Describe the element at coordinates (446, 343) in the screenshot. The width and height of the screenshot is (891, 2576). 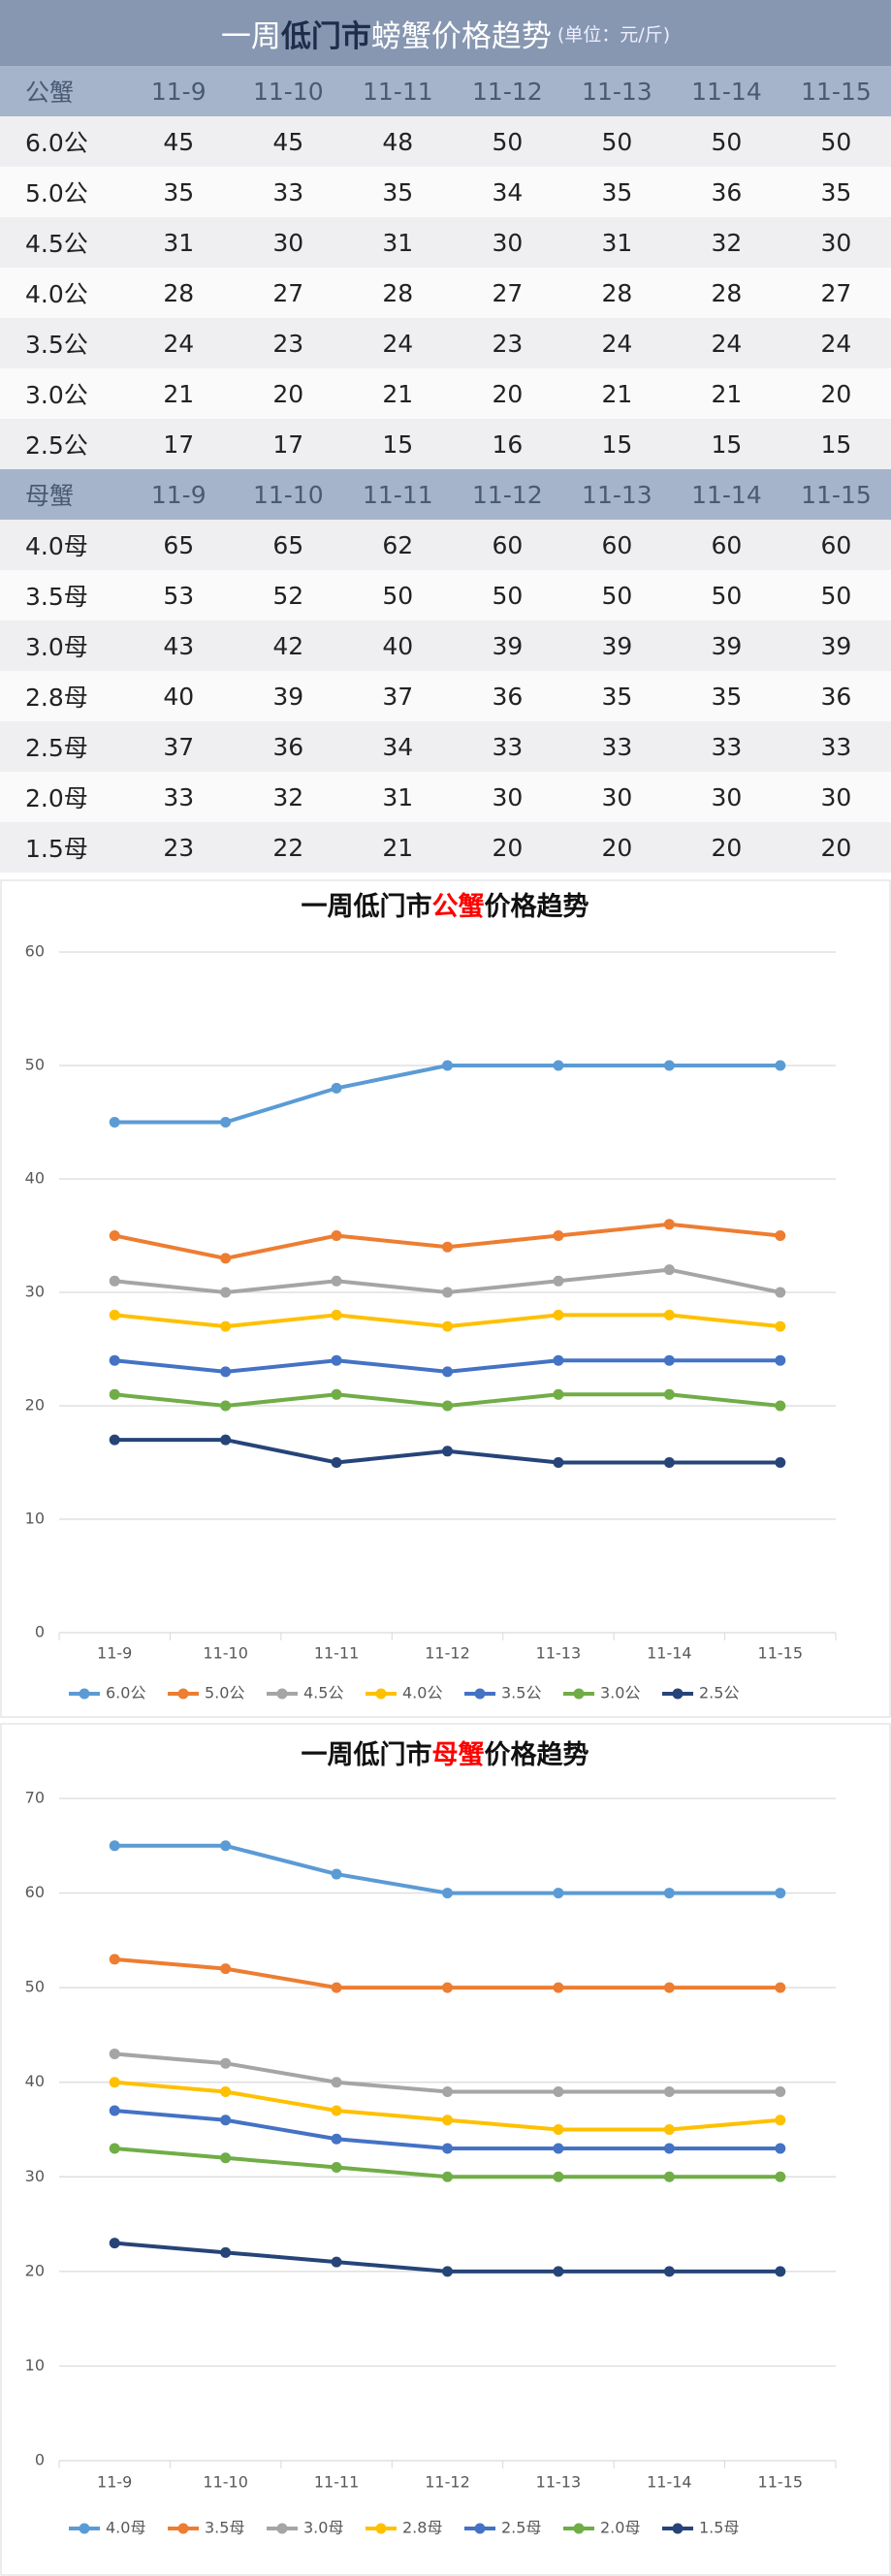
I see `row: 3.5公 24 23 24 23 24 24 24` at that location.